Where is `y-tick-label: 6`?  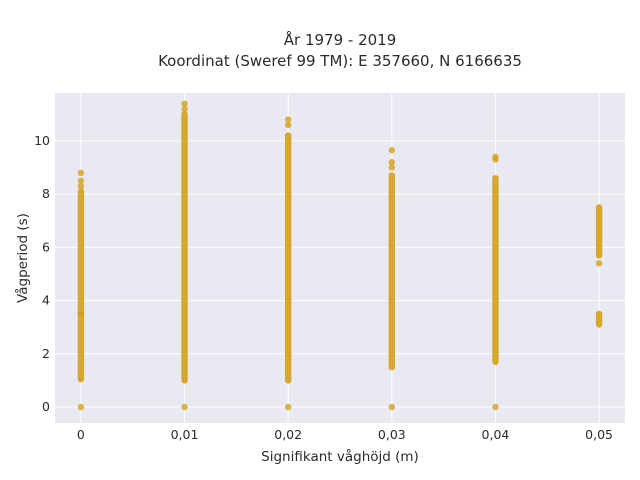
y-tick-label: 6 is located at coordinates (46, 246).